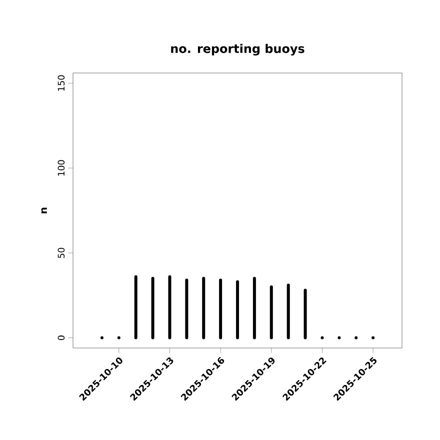  What do you see at coordinates (61, 83) in the screenshot?
I see `y-tick-label: 150` at bounding box center [61, 83].